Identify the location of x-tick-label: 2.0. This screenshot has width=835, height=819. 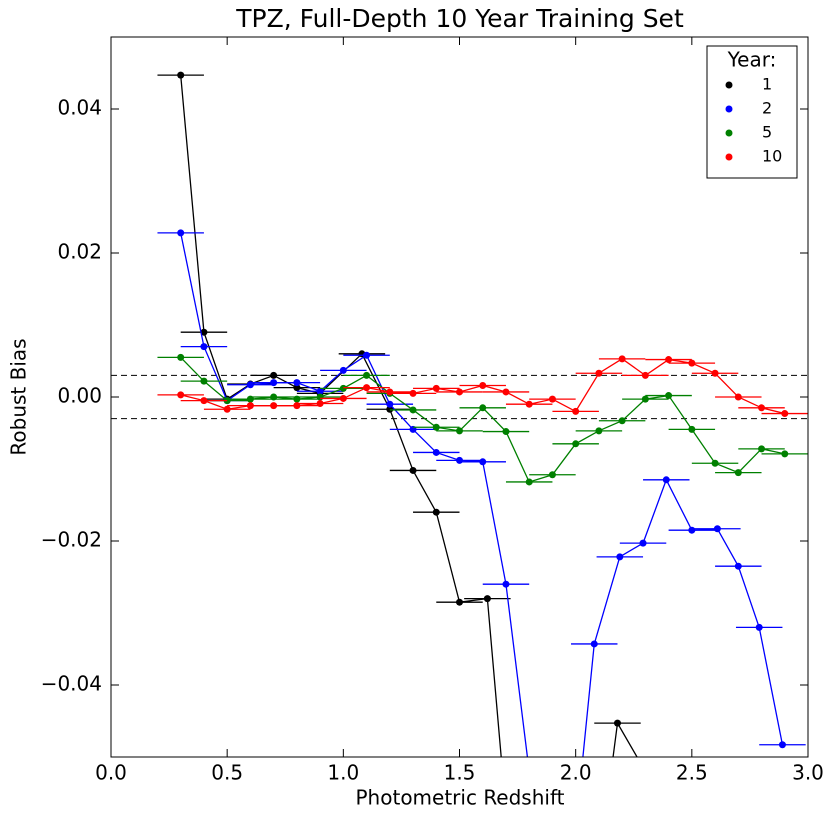
(576, 773).